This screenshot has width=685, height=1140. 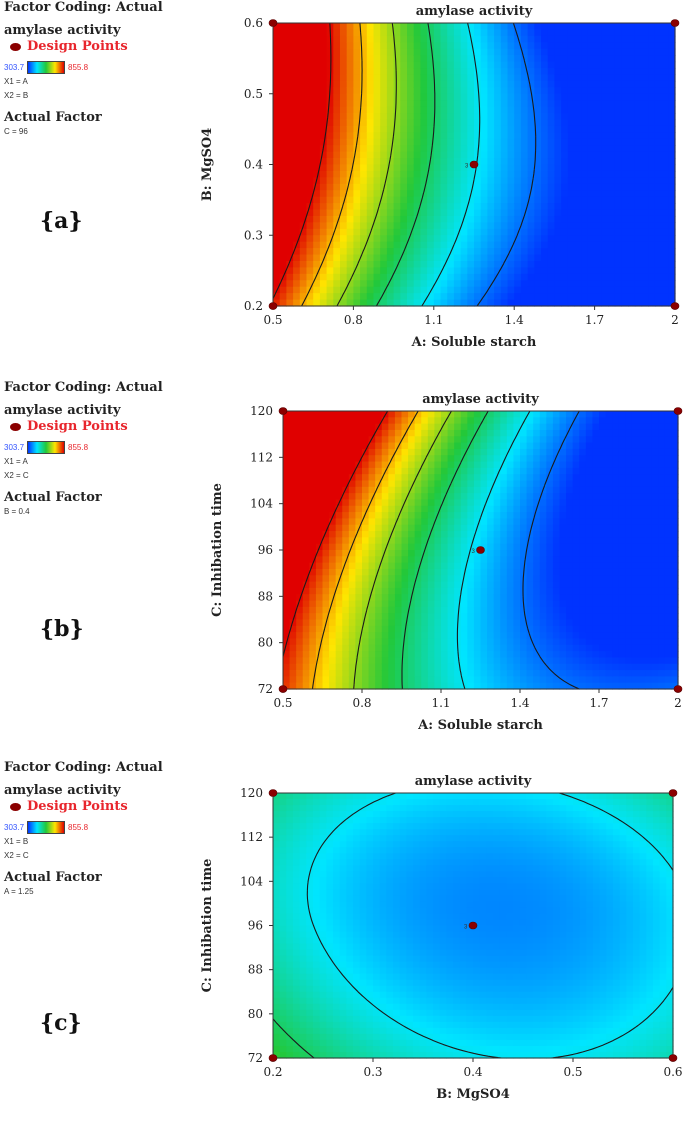 I want to click on x-tick-label: 0.3, so click(x=372, y=1072).